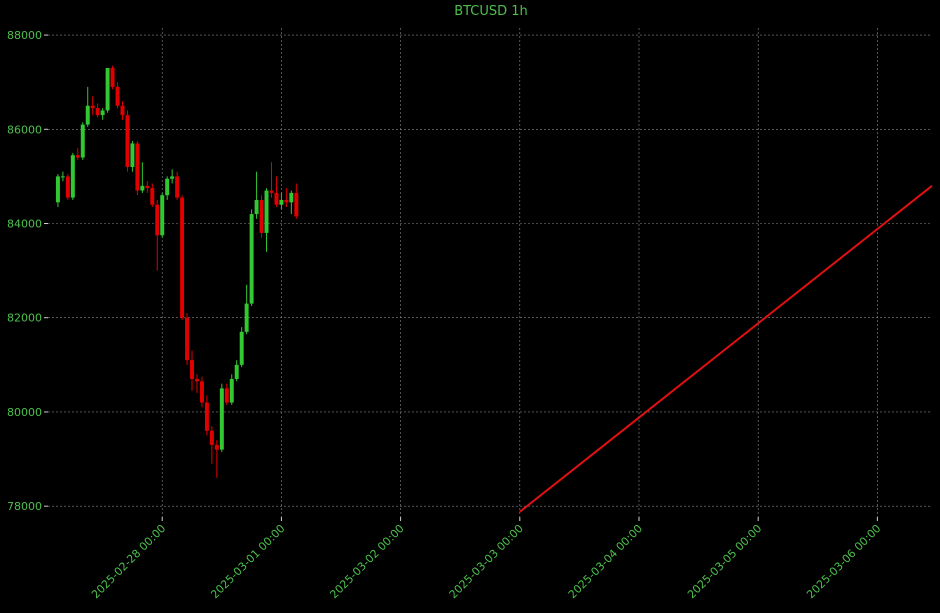 The width and height of the screenshot is (940, 613). I want to click on y-tick-label: 80000, so click(24, 412).